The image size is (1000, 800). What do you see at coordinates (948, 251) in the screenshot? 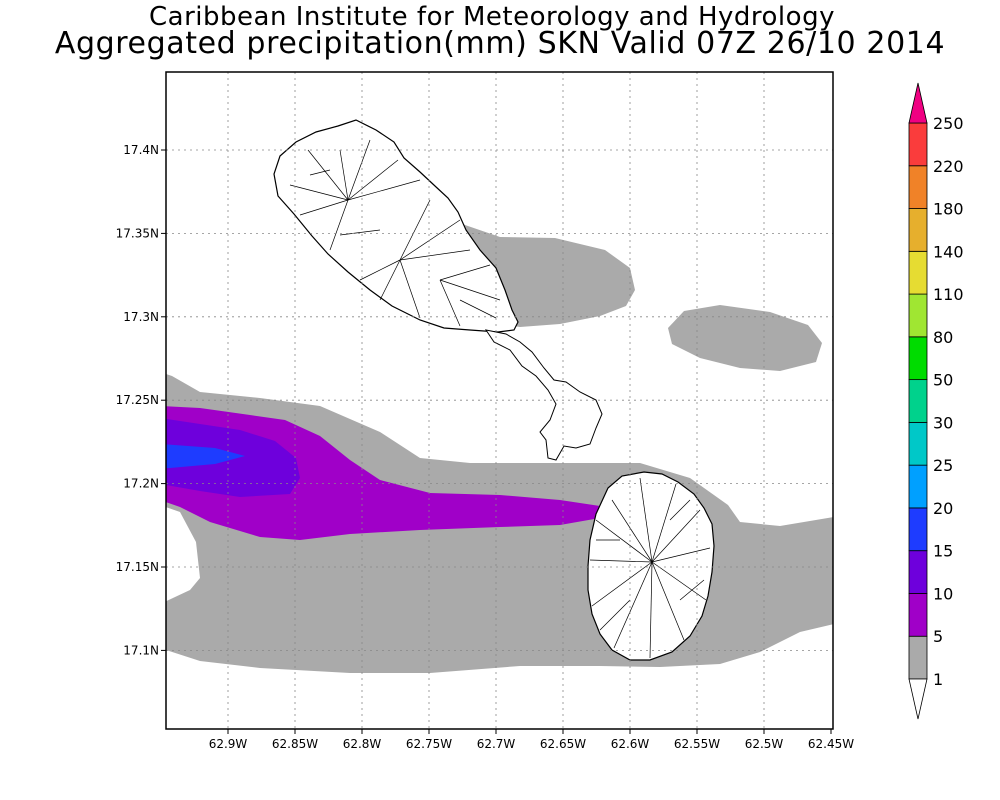
I see `colorbar-label: 140` at bounding box center [948, 251].